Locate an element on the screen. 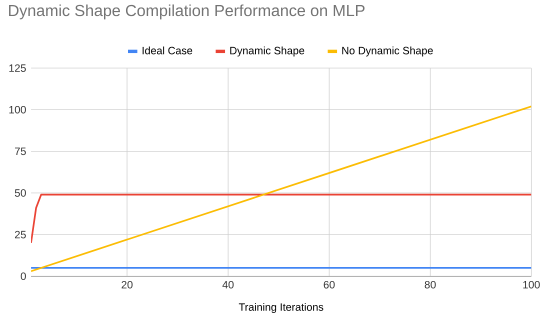 The image size is (547, 328). legend-label: Dynamic Shape is located at coordinates (267, 51).